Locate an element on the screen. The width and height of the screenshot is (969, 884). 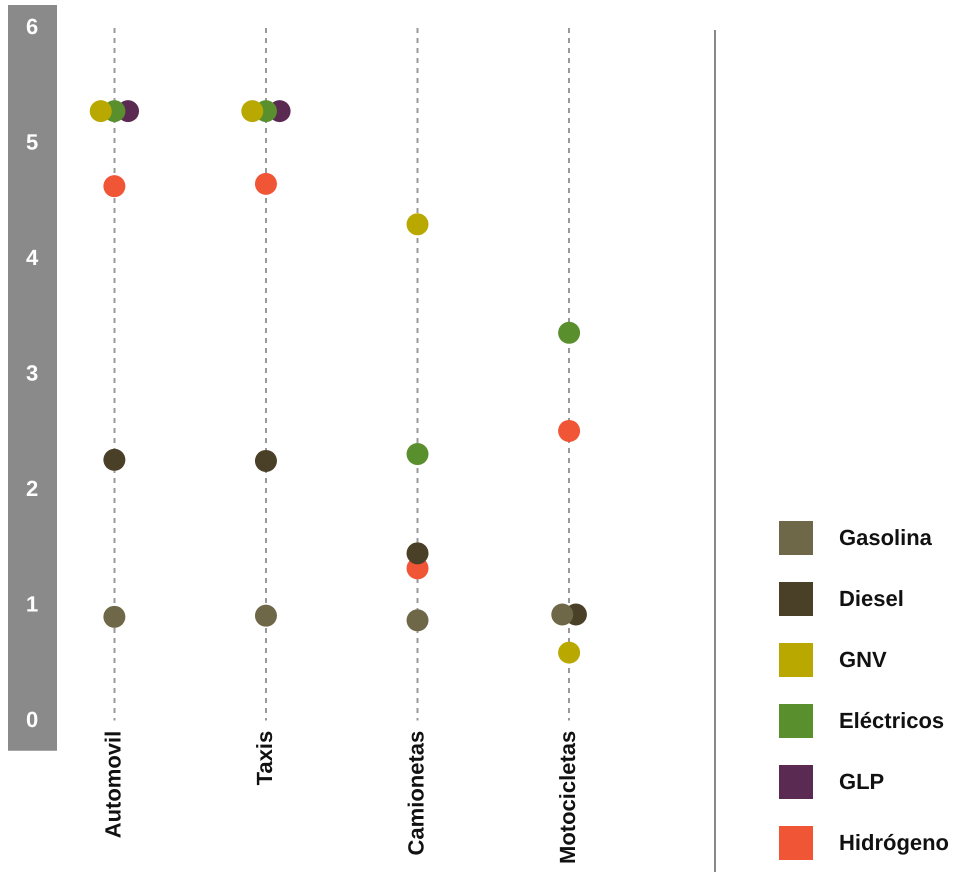
y-tick-label: 3 is located at coordinates (32, 373).